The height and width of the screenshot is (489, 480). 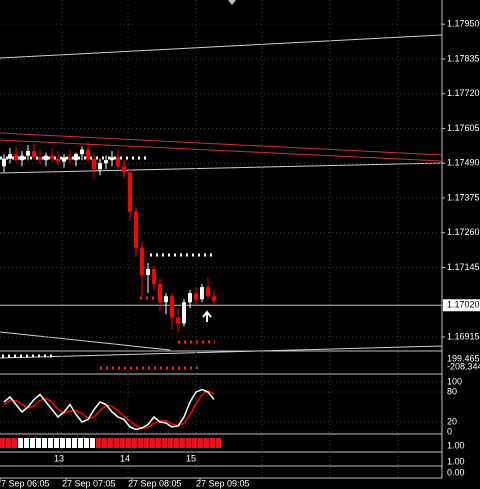 What do you see at coordinates (463, 358) in the screenshot?
I see `indicator-label: 199.4655` at bounding box center [463, 358].